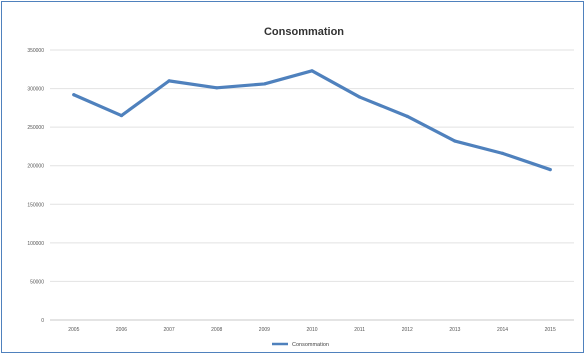  I want to click on x-tick-label: 2008, so click(216, 330).